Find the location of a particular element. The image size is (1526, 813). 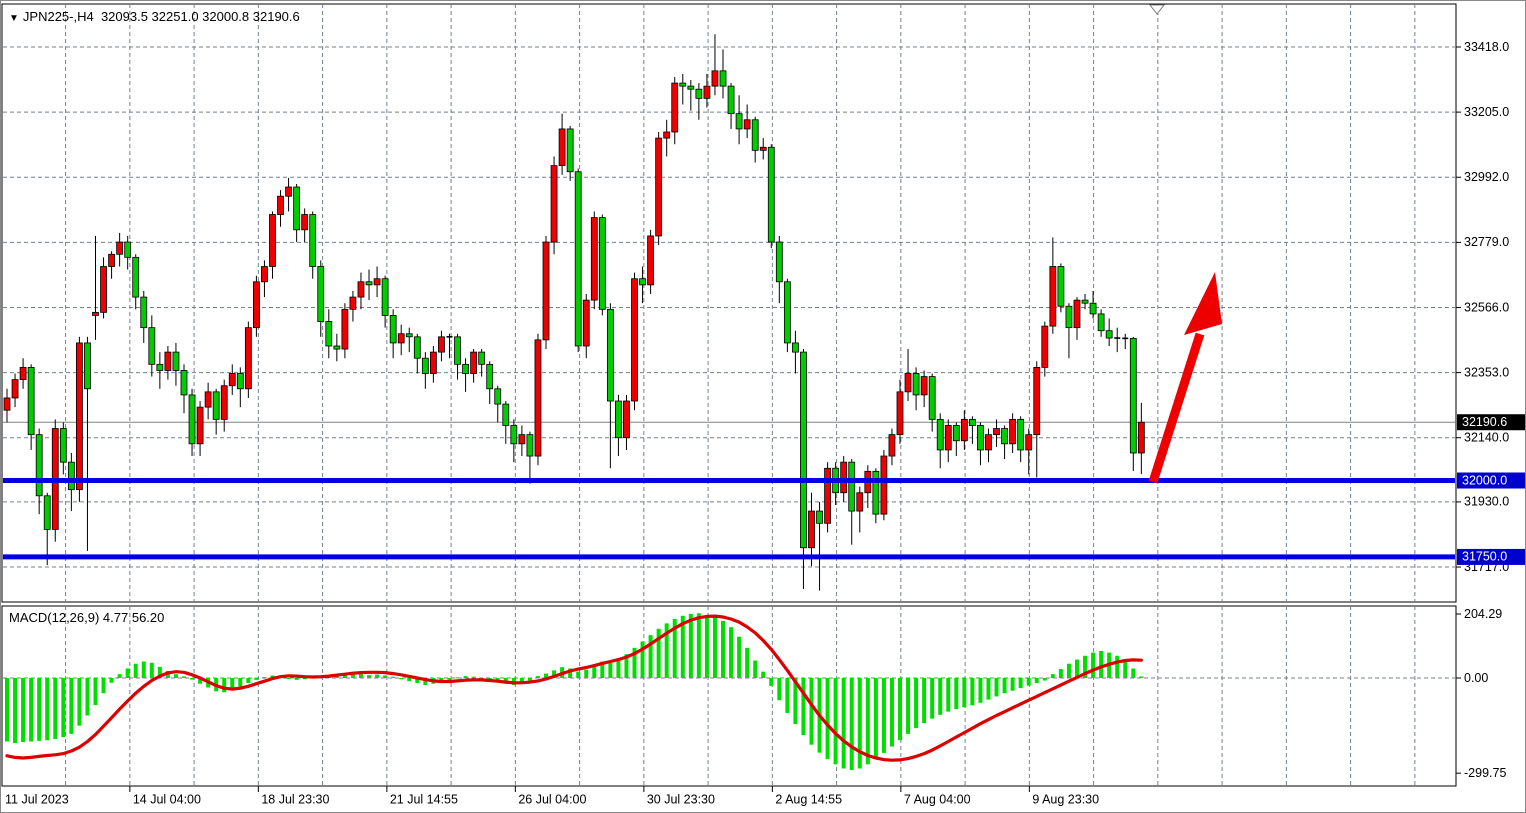

time-axis-scale is located at coordinates (729, 800).